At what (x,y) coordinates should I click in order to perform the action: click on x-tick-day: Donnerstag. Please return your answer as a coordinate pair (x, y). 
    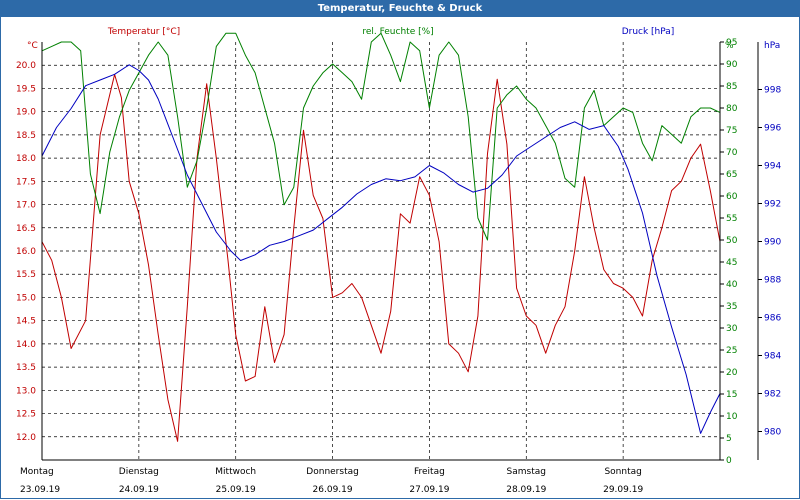
    Looking at the image, I should click on (332, 472).